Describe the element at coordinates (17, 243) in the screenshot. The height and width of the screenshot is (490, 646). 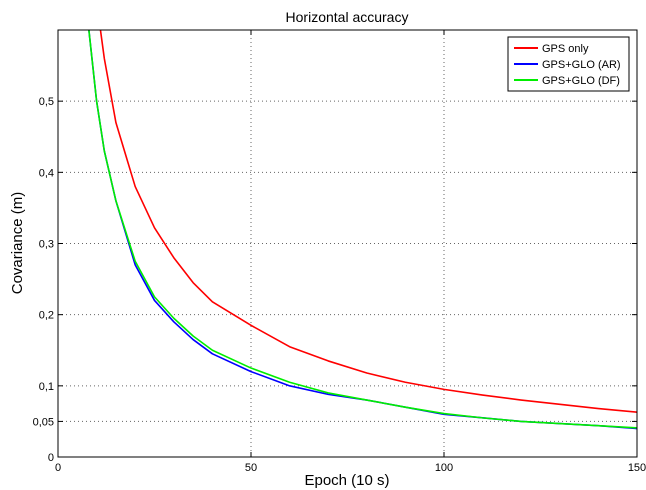
I see `y-axis-label: Covariance (m)` at that location.